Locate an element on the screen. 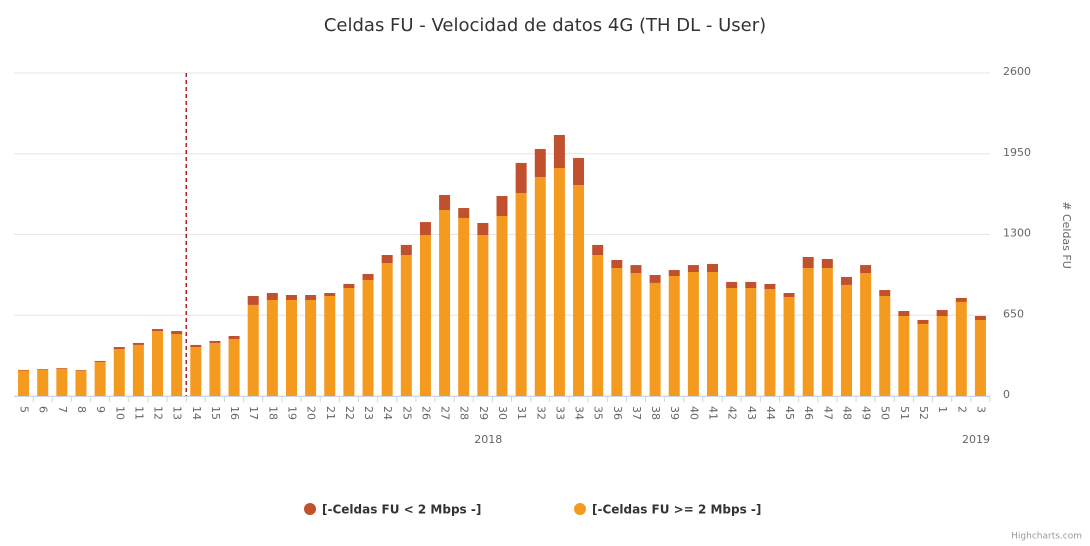  x-tick-label: 27 is located at coordinates (445, 413).